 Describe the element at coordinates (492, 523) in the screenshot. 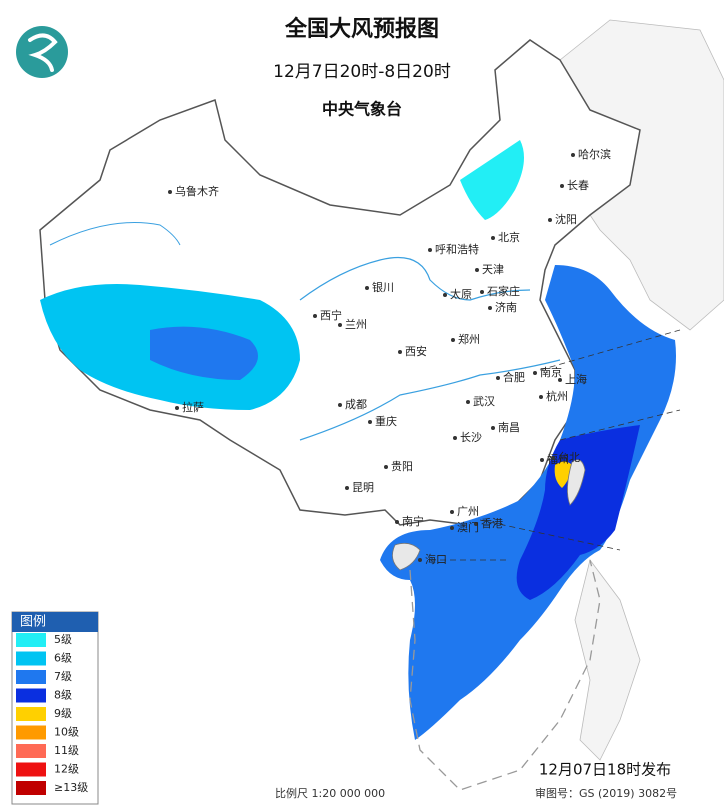

I see `city-label: 香港` at that location.